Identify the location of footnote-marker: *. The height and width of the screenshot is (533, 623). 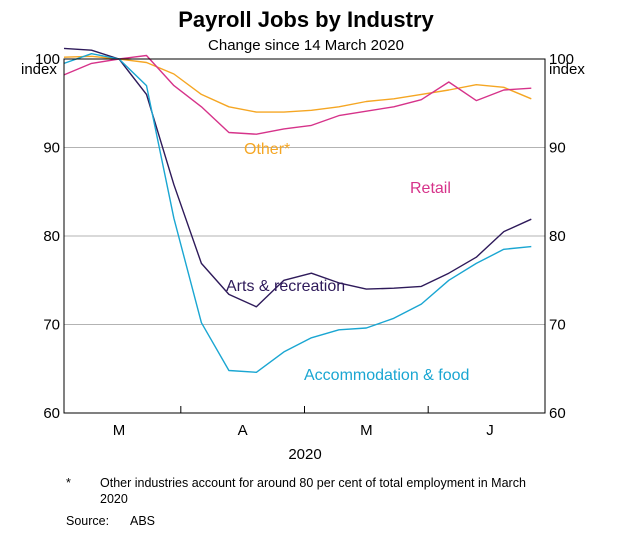
(68, 483).